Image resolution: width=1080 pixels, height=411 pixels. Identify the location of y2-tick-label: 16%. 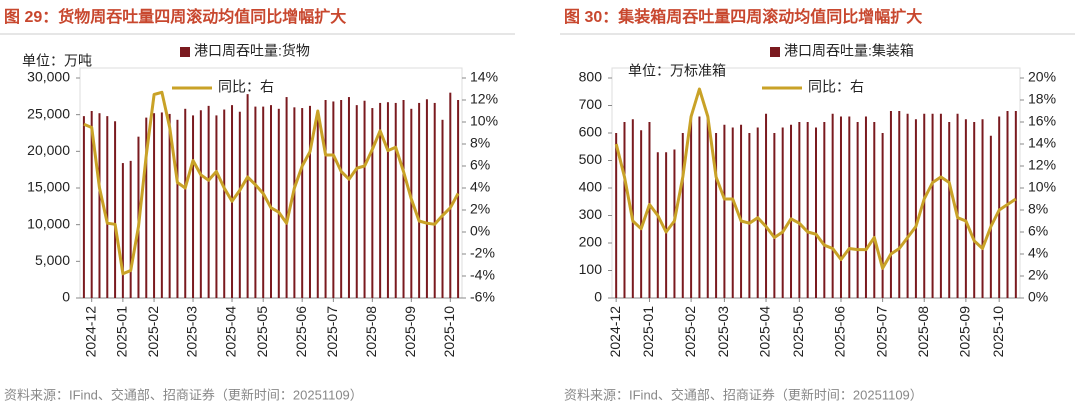
(1042, 121).